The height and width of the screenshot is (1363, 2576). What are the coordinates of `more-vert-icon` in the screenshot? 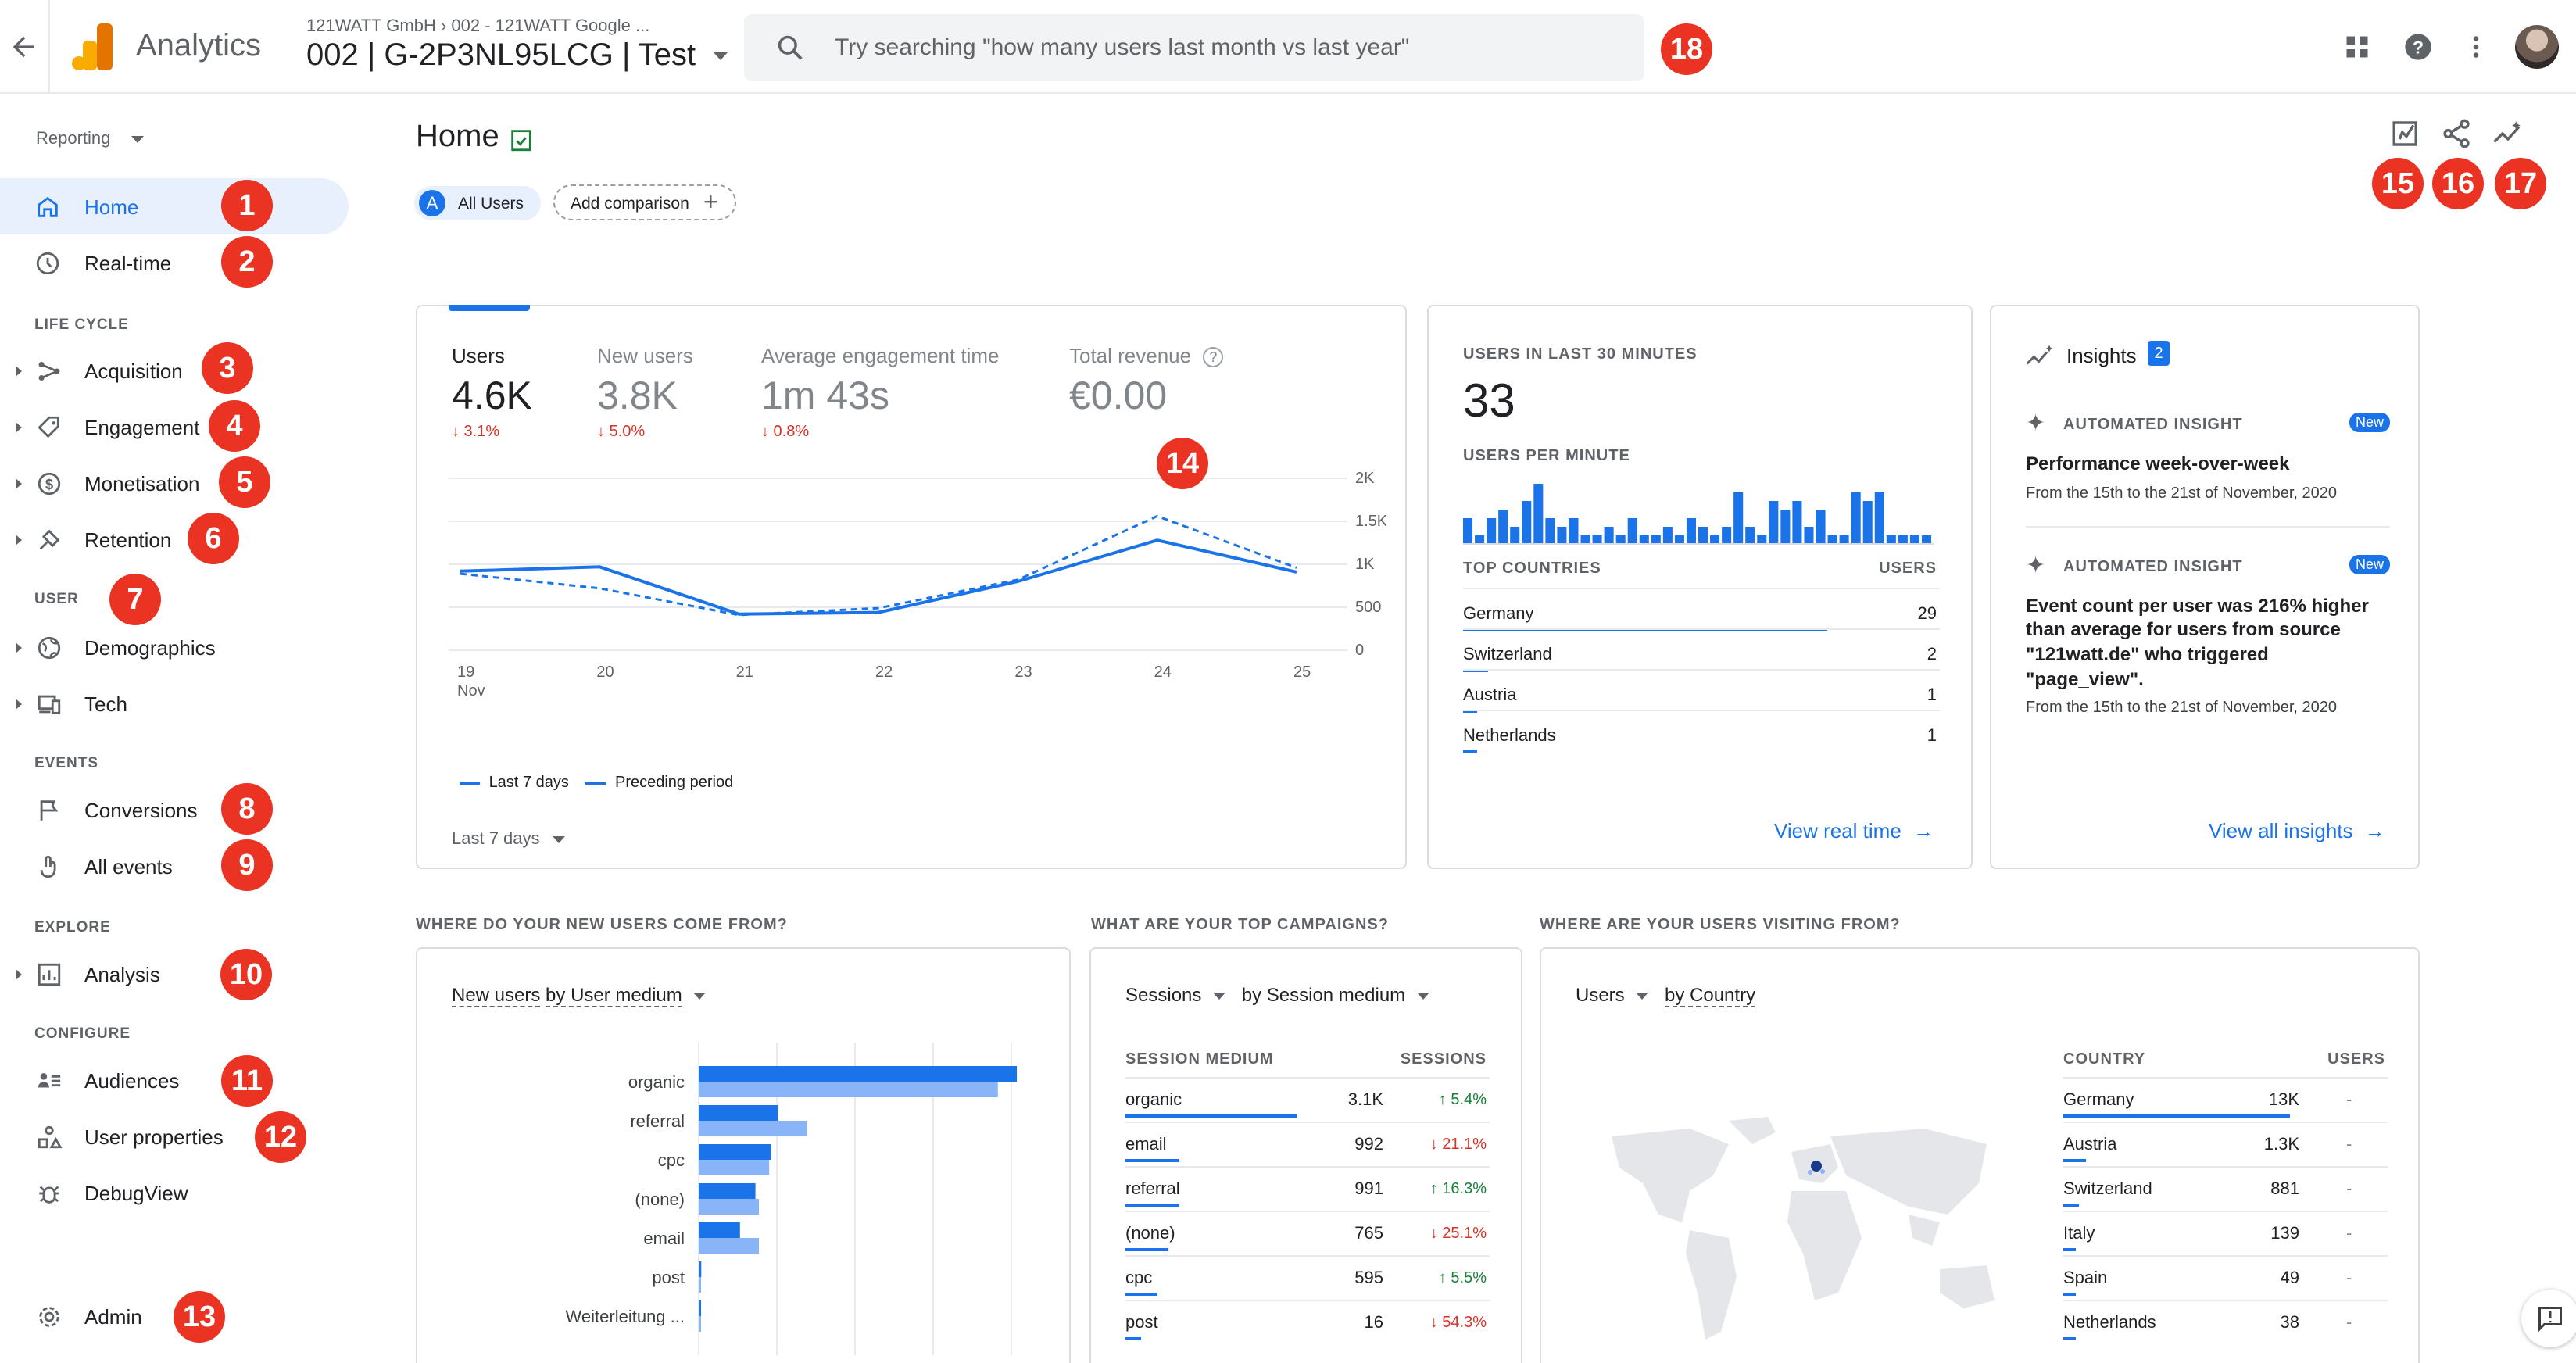 It's located at (2476, 47).